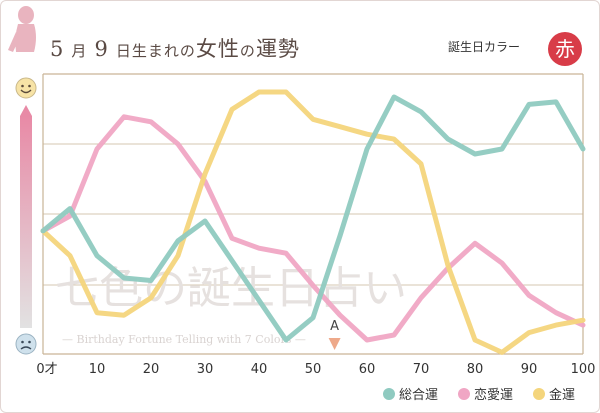 The height and width of the screenshot is (413, 600). What do you see at coordinates (22, 29) in the screenshot?
I see `woman-silhouette-icon` at bounding box center [22, 29].